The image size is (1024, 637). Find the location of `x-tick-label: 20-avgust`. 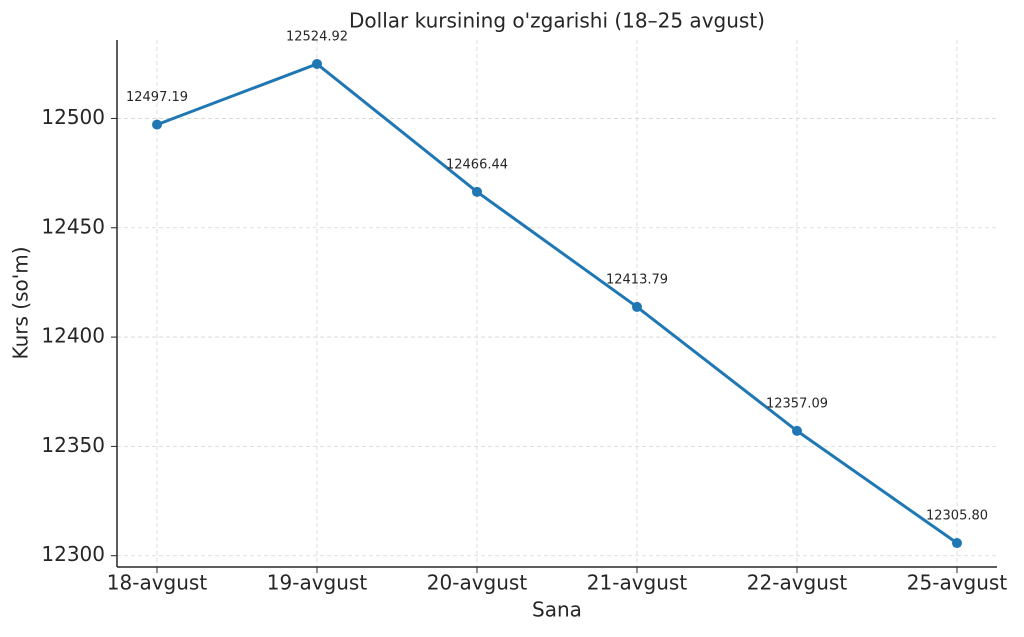

x-tick-label: 20-avgust is located at coordinates (477, 583).